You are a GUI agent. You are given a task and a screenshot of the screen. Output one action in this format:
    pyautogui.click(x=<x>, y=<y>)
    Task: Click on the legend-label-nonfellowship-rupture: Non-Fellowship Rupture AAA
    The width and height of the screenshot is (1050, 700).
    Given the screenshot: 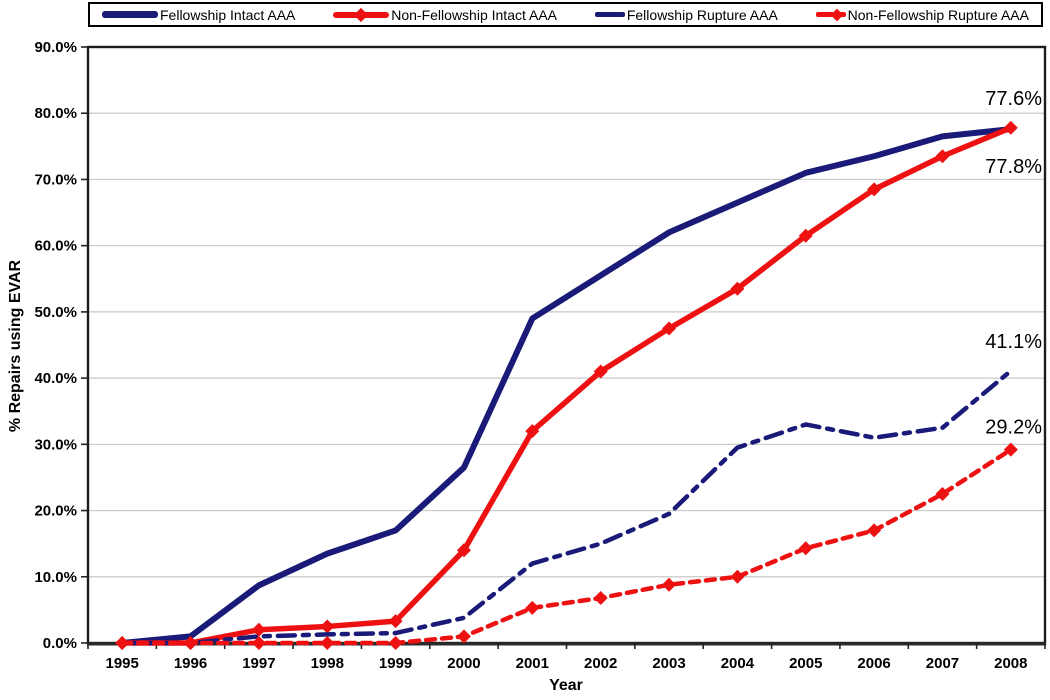 What is the action you would take?
    pyautogui.click(x=938, y=14)
    